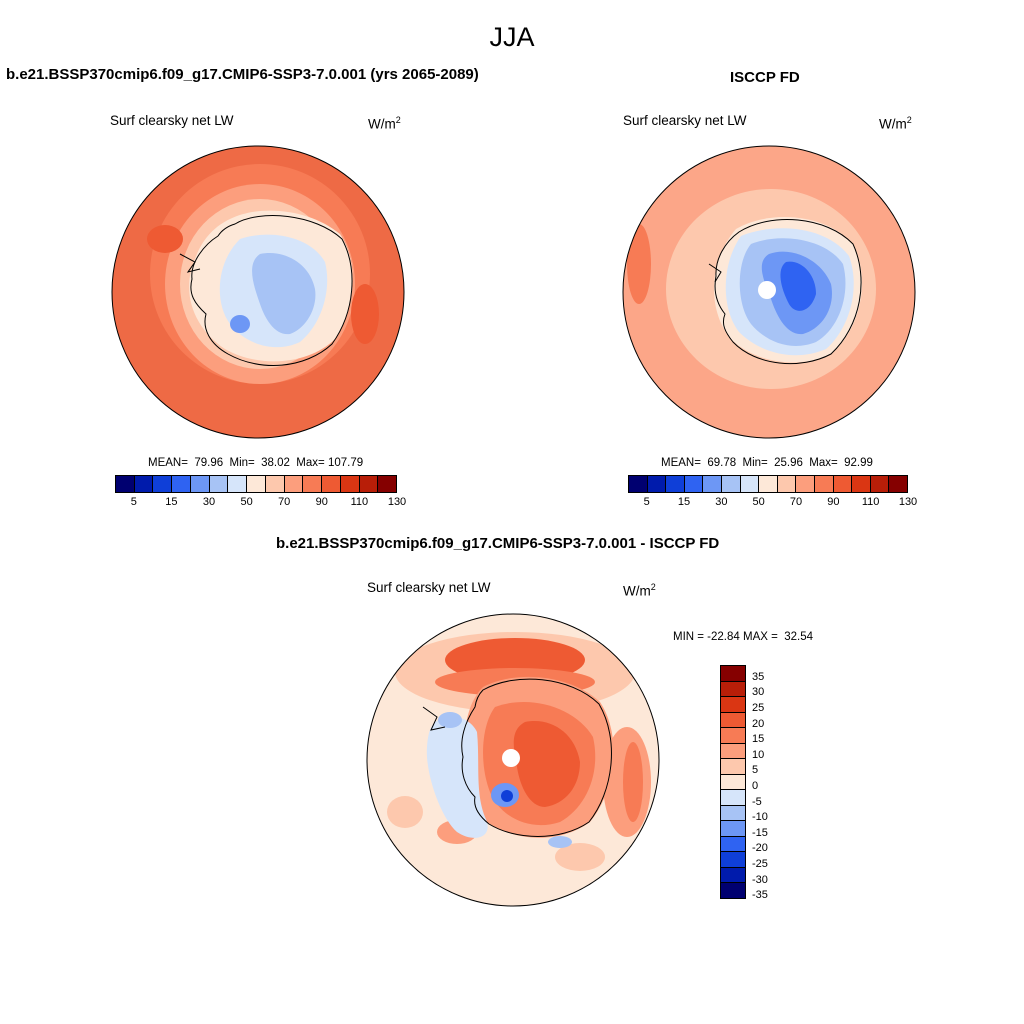  I want to click on panel-2-colorbar, so click(768, 484).